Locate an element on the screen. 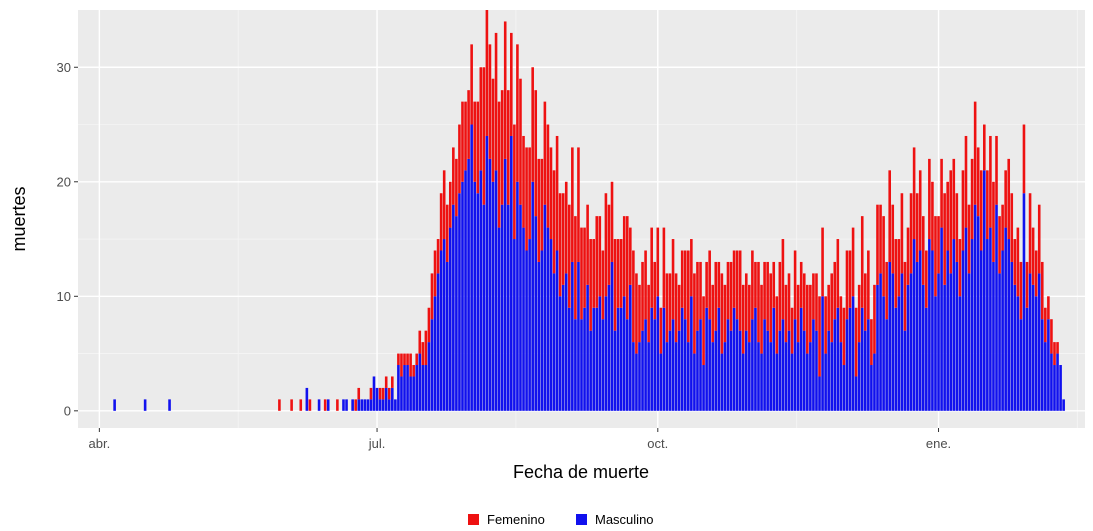 Image resolution: width=1093 pixels, height=531 pixels. y-tick-label: 30 is located at coordinates (64, 67).